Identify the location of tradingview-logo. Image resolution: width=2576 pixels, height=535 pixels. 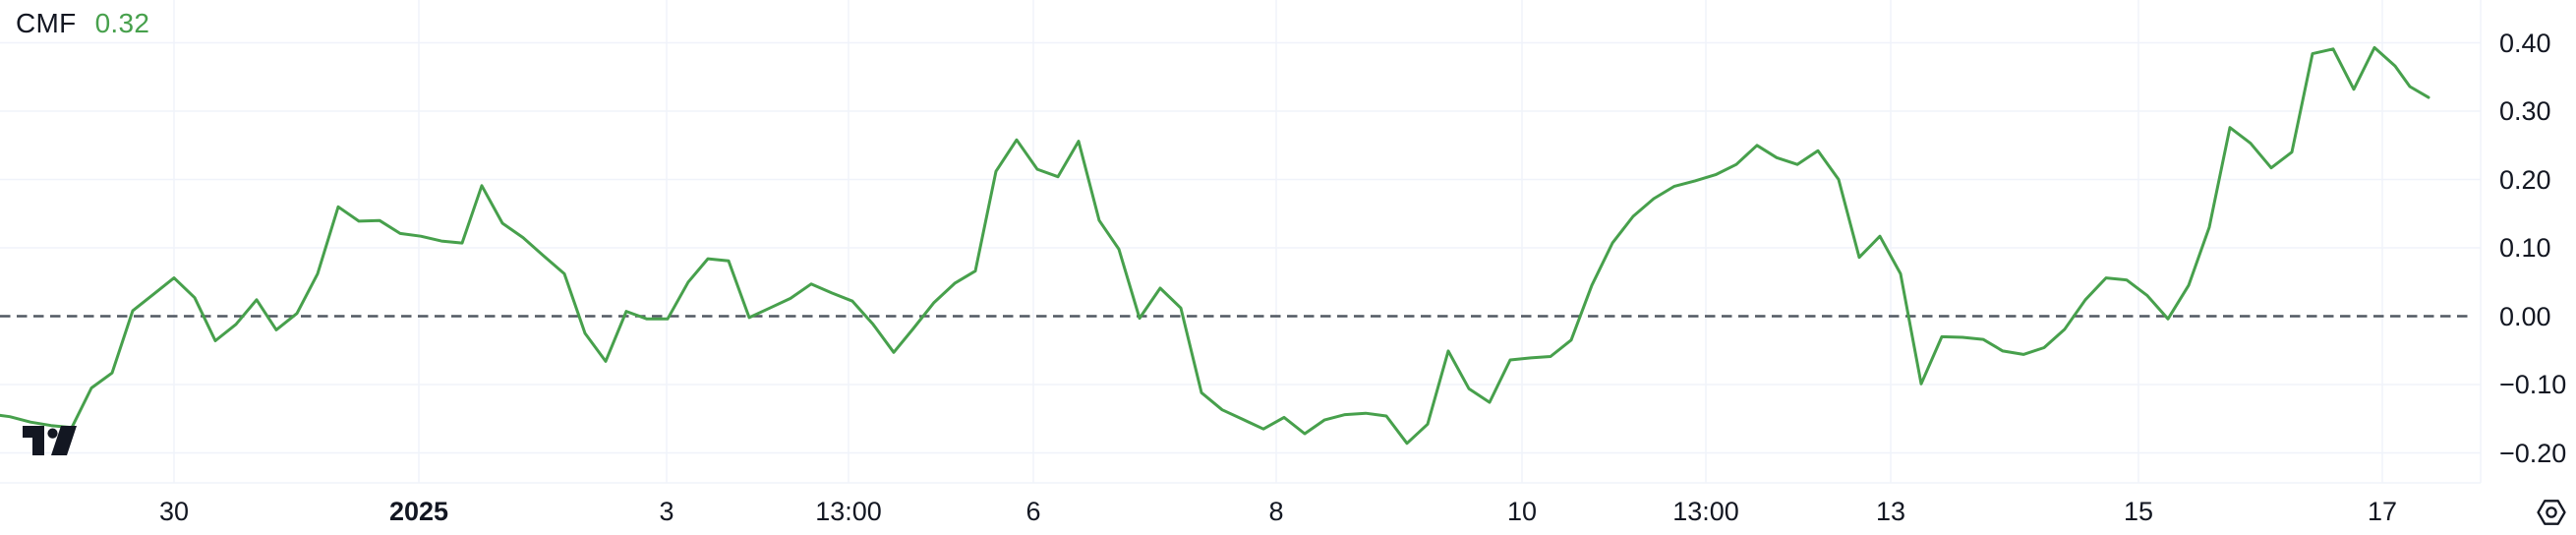
(49, 440).